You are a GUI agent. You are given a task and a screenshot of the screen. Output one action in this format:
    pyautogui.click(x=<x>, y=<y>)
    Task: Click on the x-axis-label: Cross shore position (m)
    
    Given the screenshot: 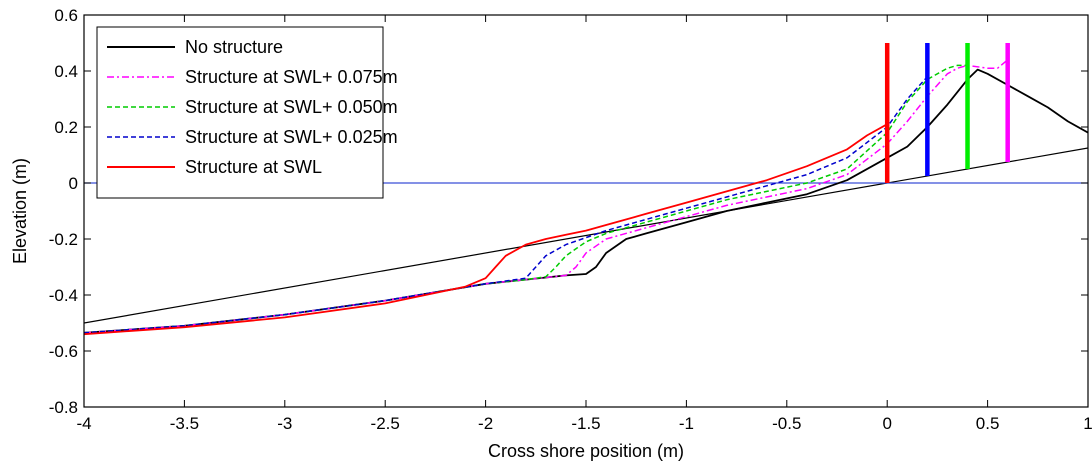 What is the action you would take?
    pyautogui.click(x=586, y=451)
    